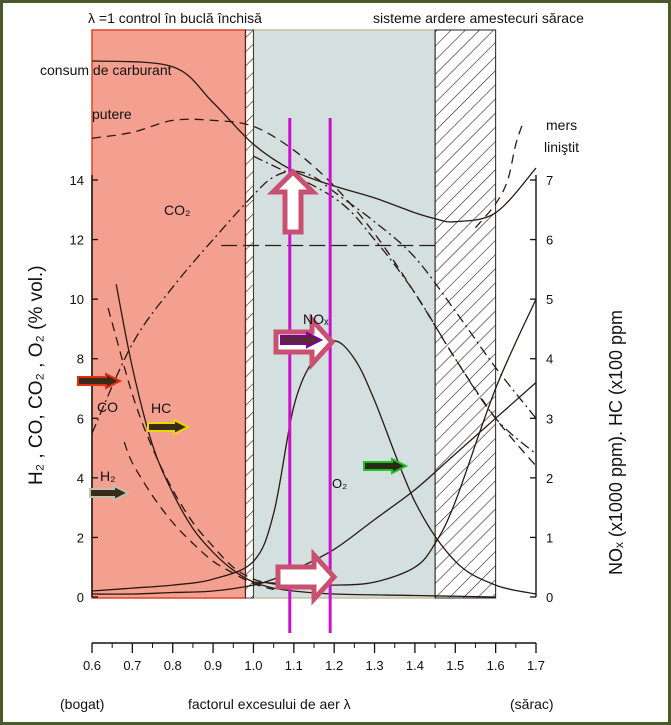 This screenshot has width=671, height=725. What do you see at coordinates (549, 418) in the screenshot?
I see `y-right-tick-label: 3` at bounding box center [549, 418].